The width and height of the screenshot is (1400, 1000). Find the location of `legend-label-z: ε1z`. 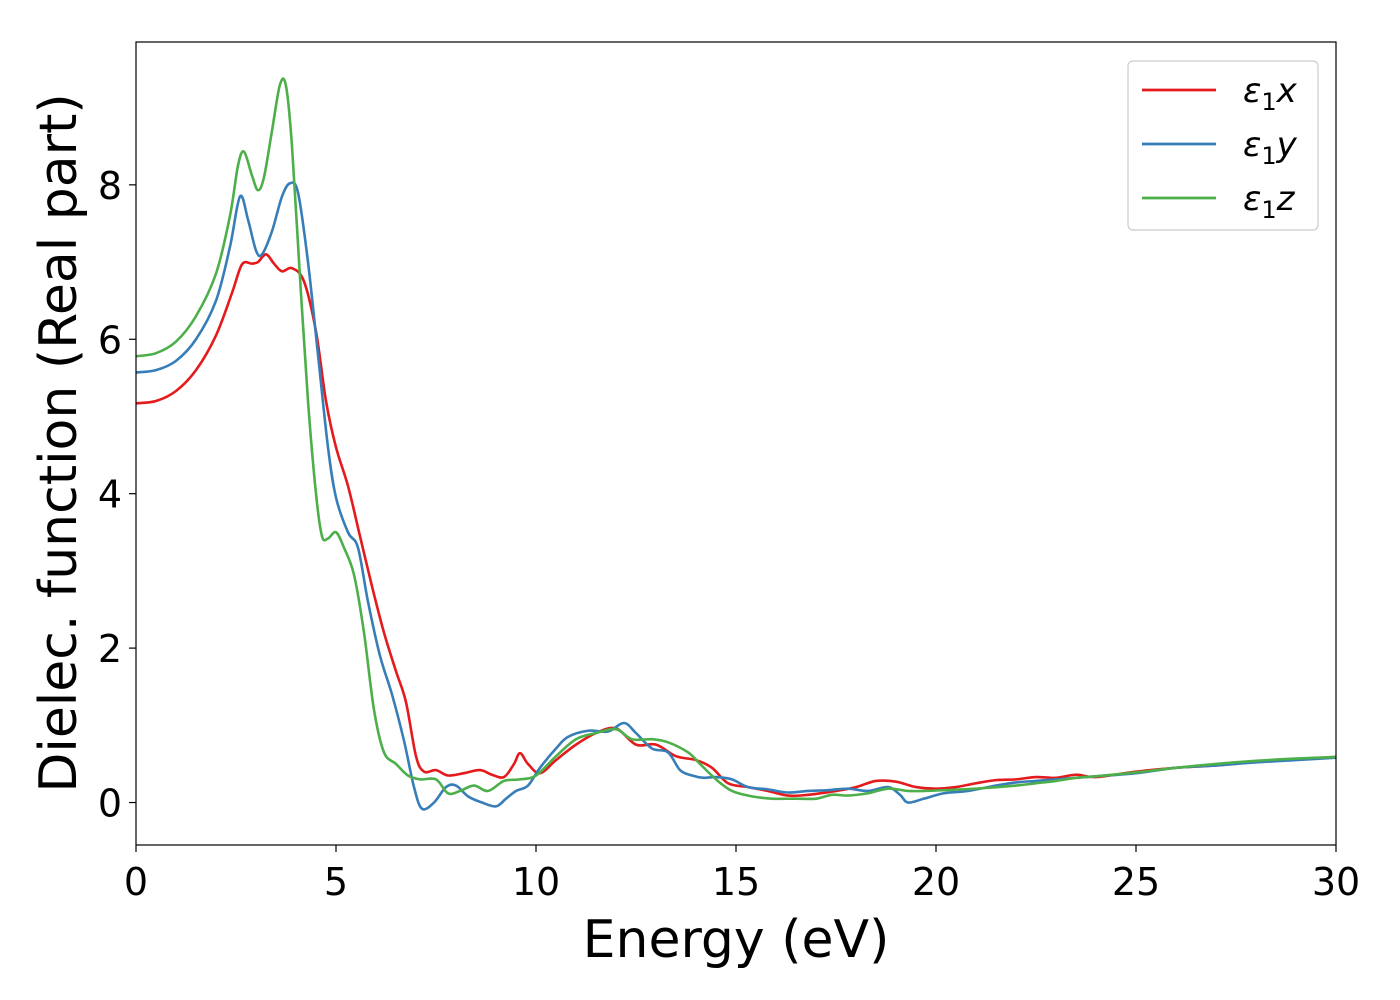

legend-label-z: ε1z is located at coordinates (1269, 201).